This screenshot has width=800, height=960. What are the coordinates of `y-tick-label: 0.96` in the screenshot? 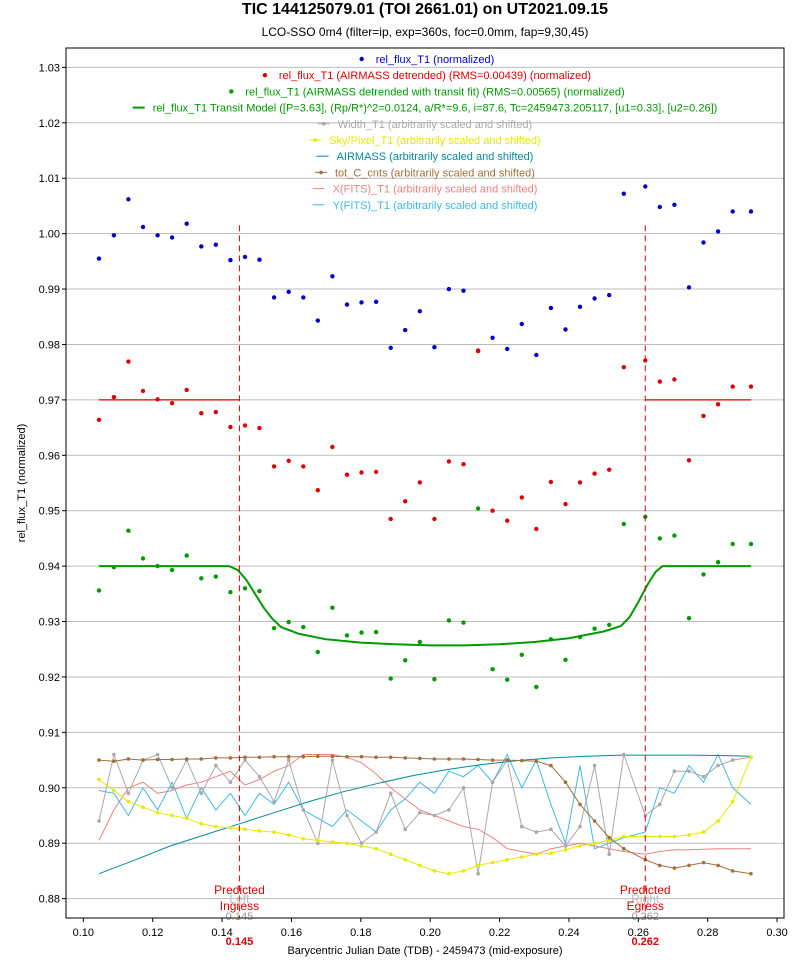 It's located at (49, 456).